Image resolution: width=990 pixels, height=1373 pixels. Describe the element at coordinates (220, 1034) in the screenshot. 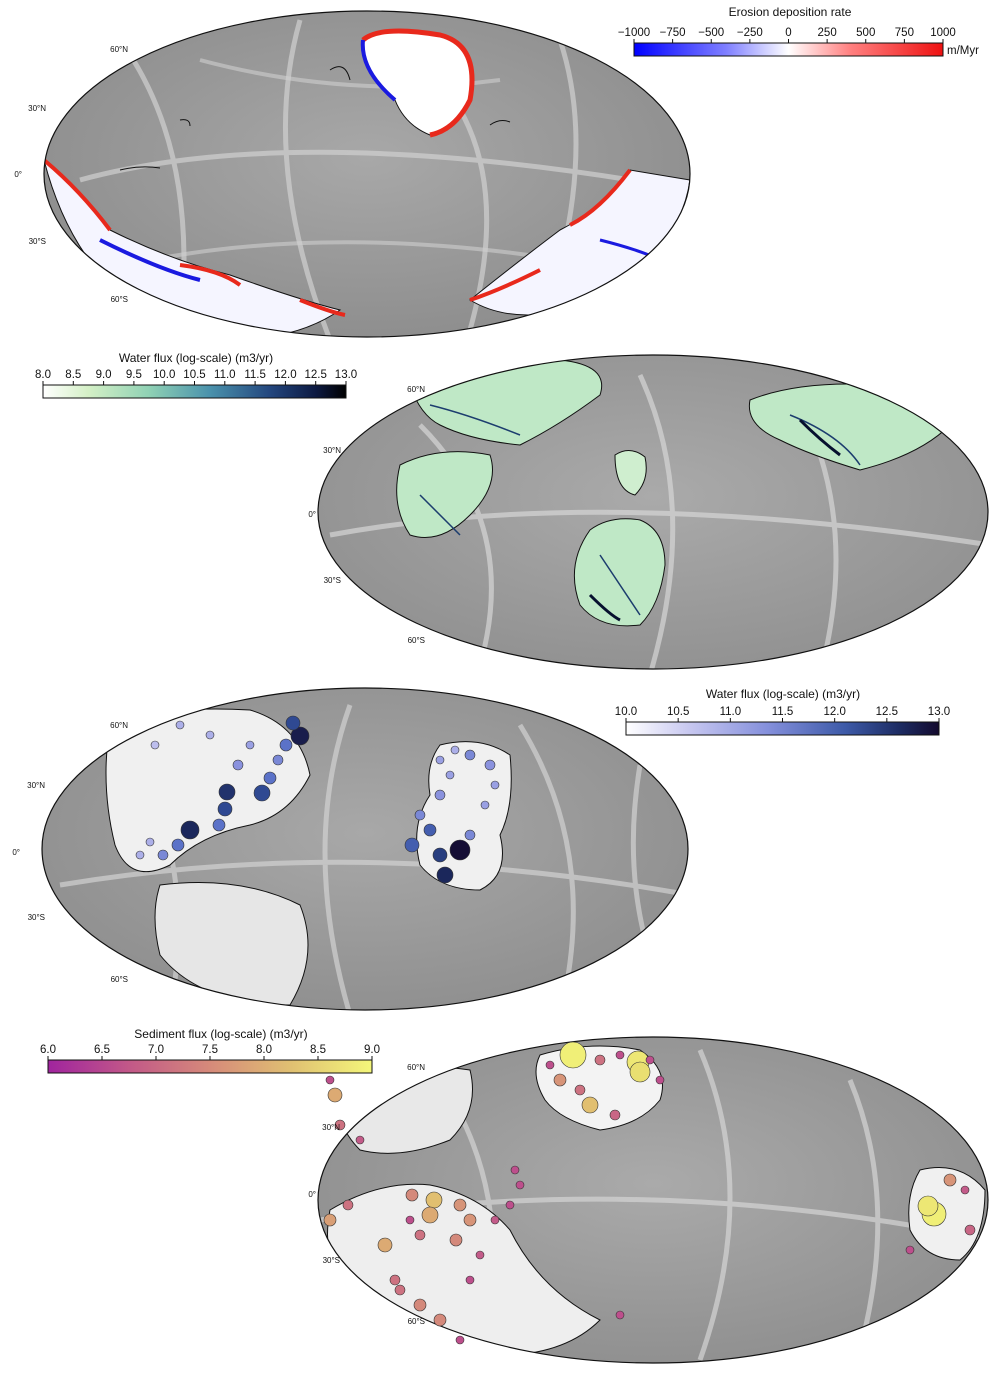

I see `colorbar-title: Sediment flux (log-scale) (m3/yr)` at that location.